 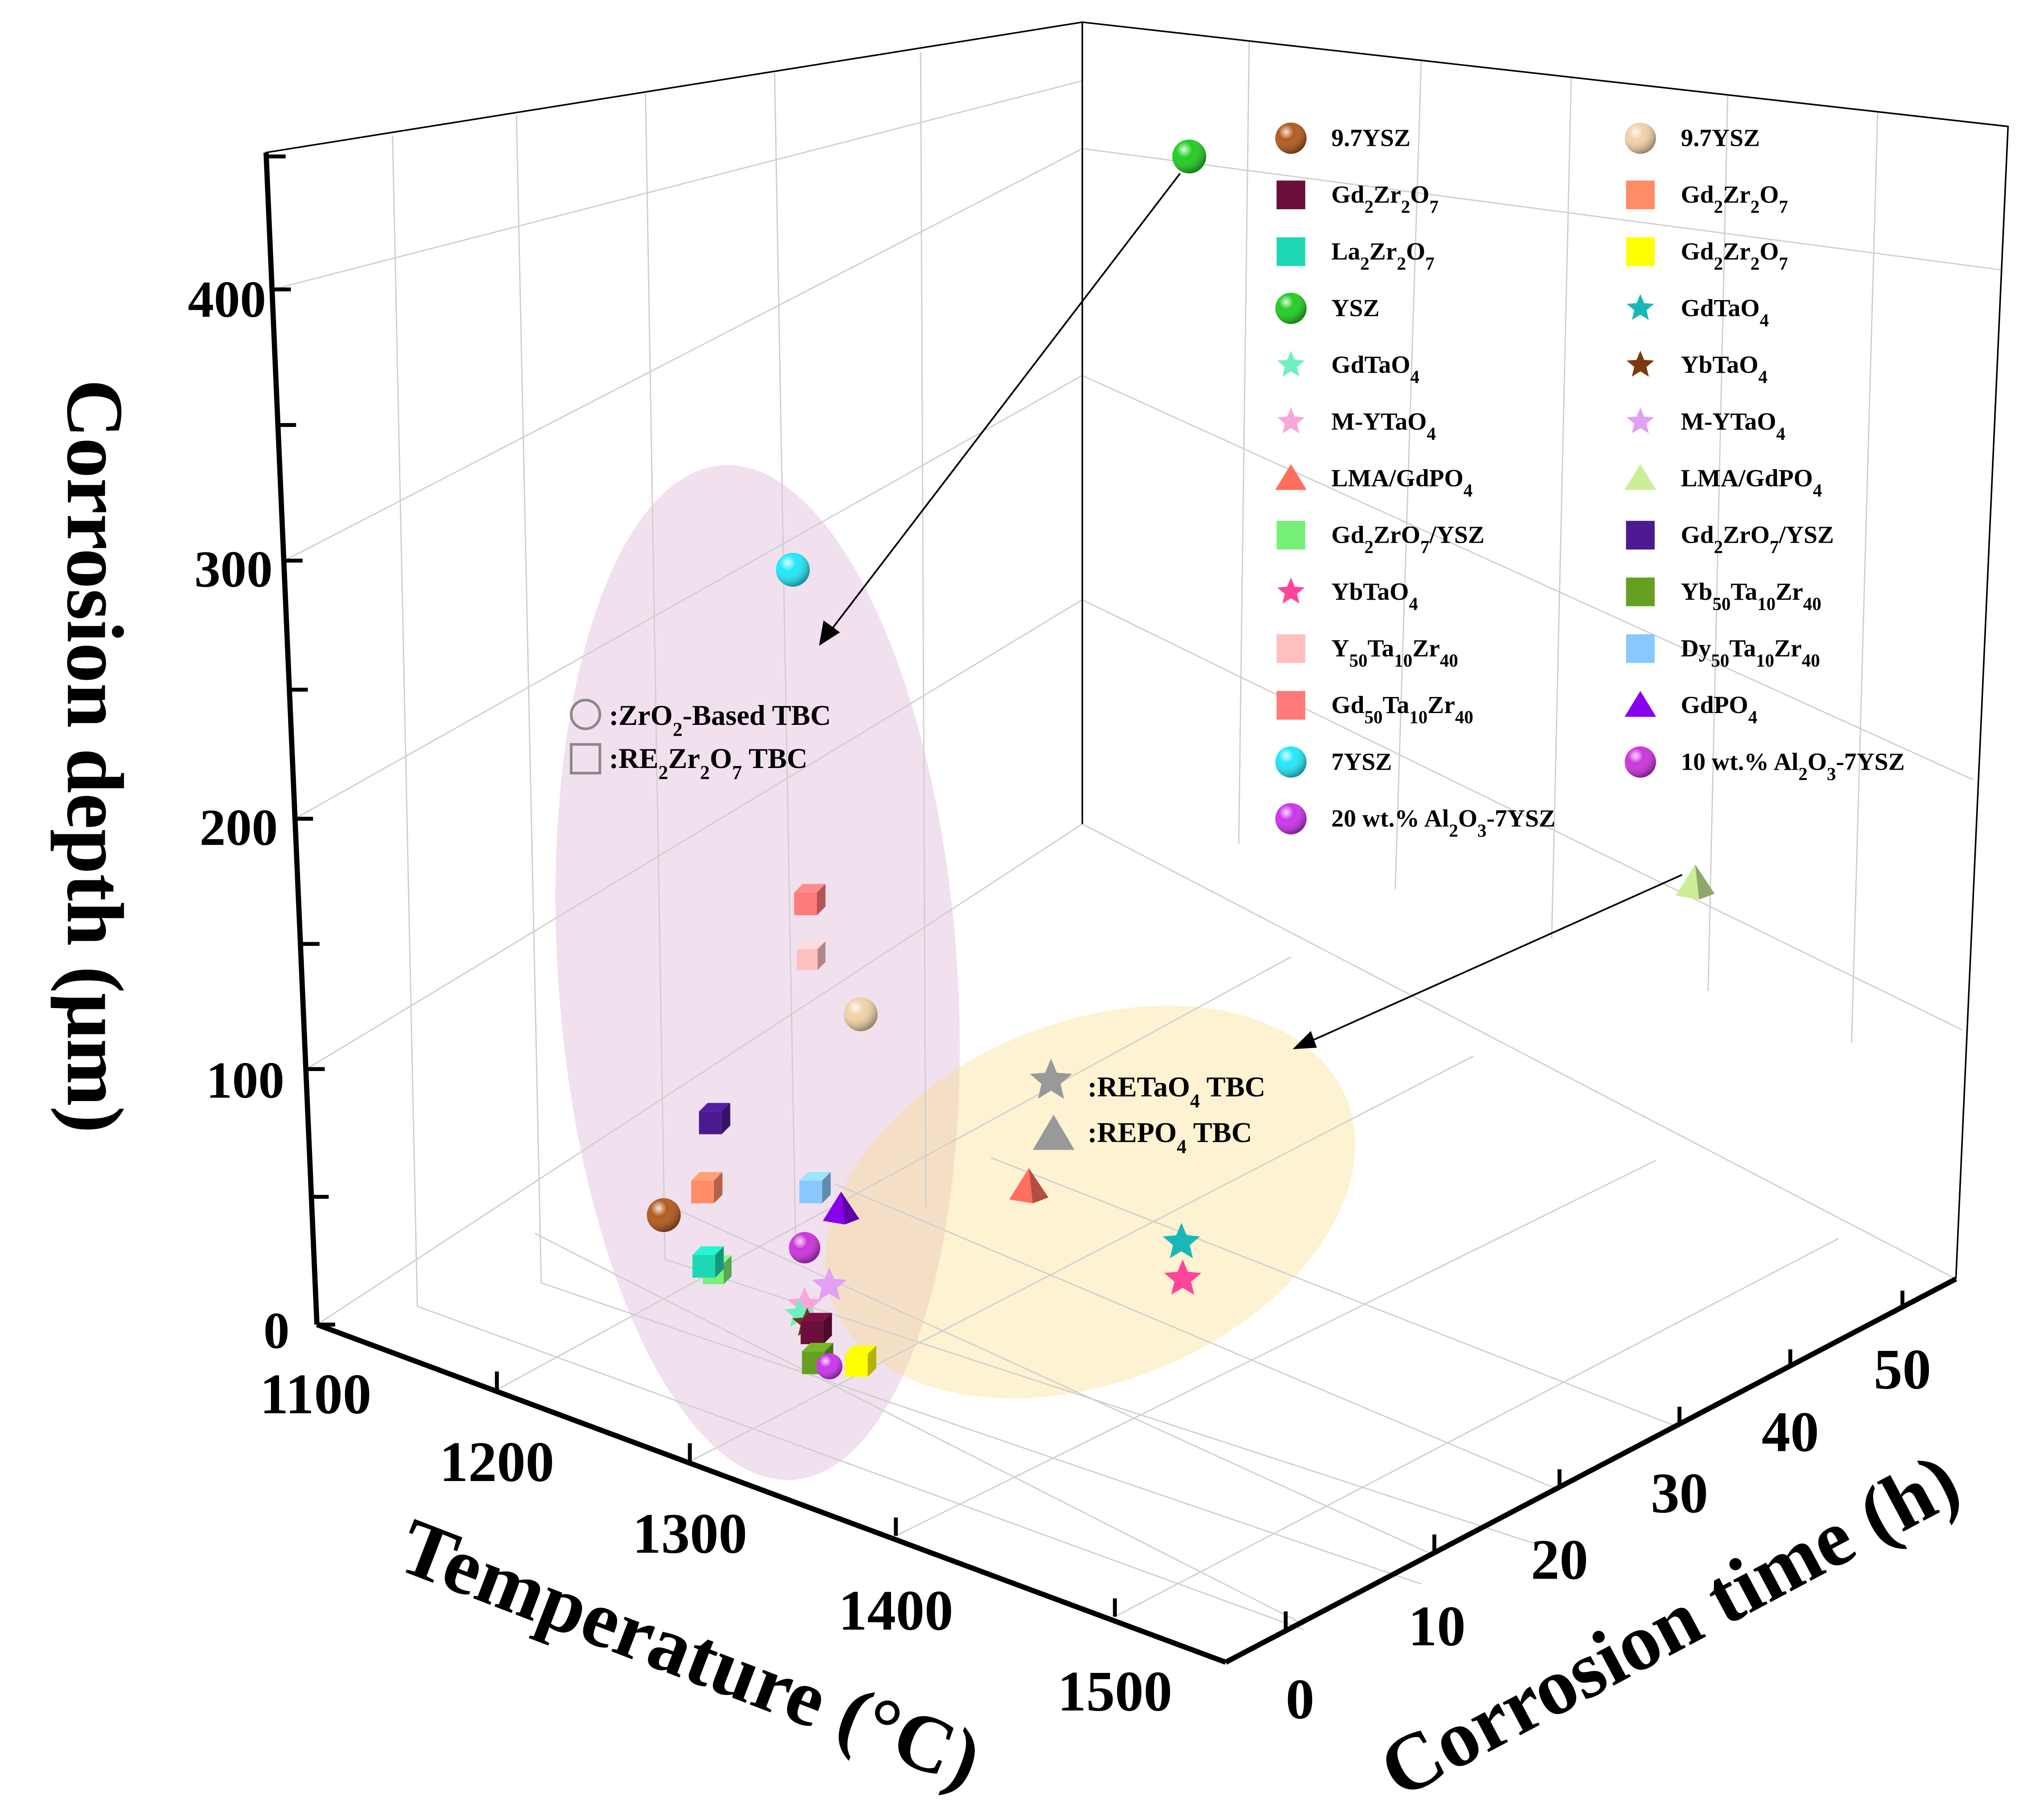 What do you see at coordinates (1051, 1078) in the screenshot?
I see `star-icon` at bounding box center [1051, 1078].